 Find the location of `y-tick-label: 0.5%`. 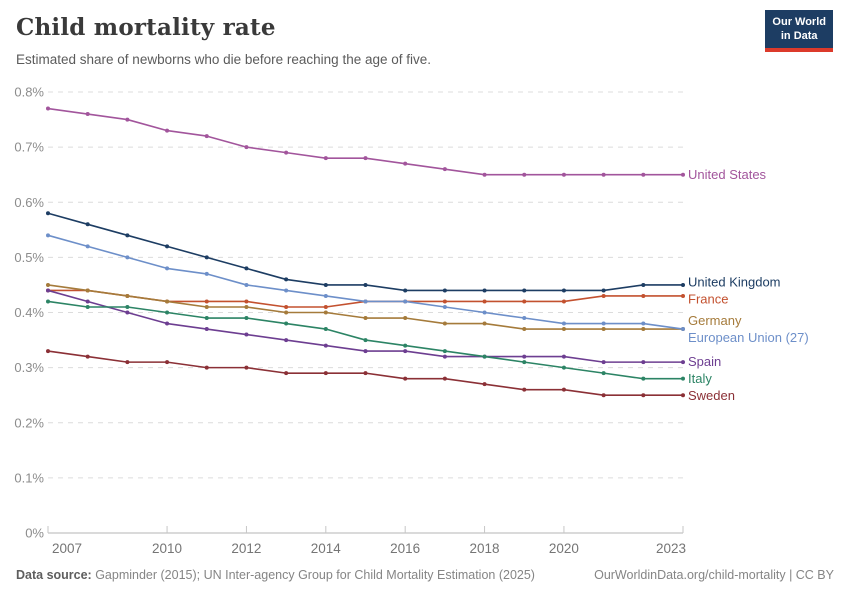

y-tick-label: 0.5% is located at coordinates (29, 257).